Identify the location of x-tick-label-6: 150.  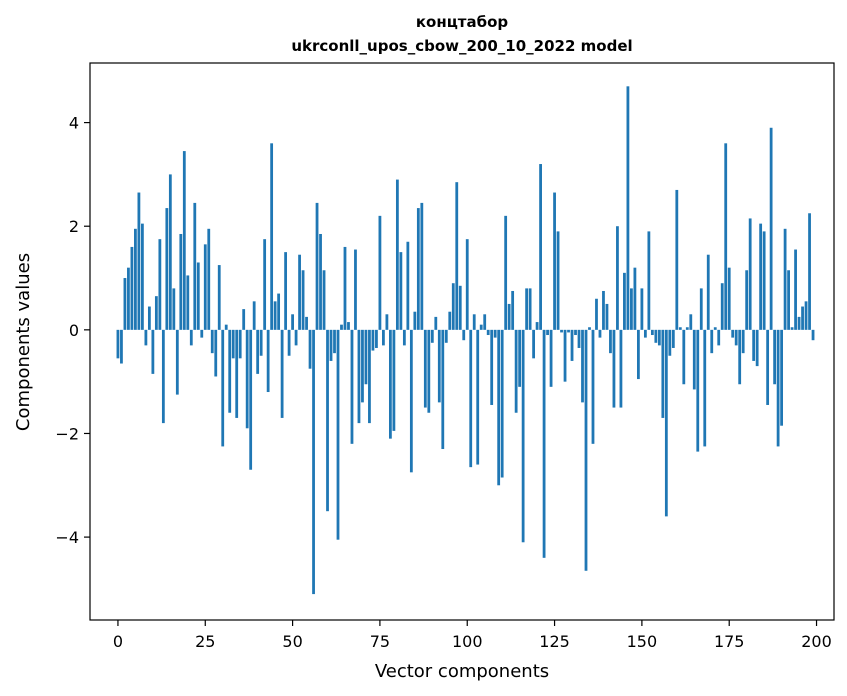
(642, 641).